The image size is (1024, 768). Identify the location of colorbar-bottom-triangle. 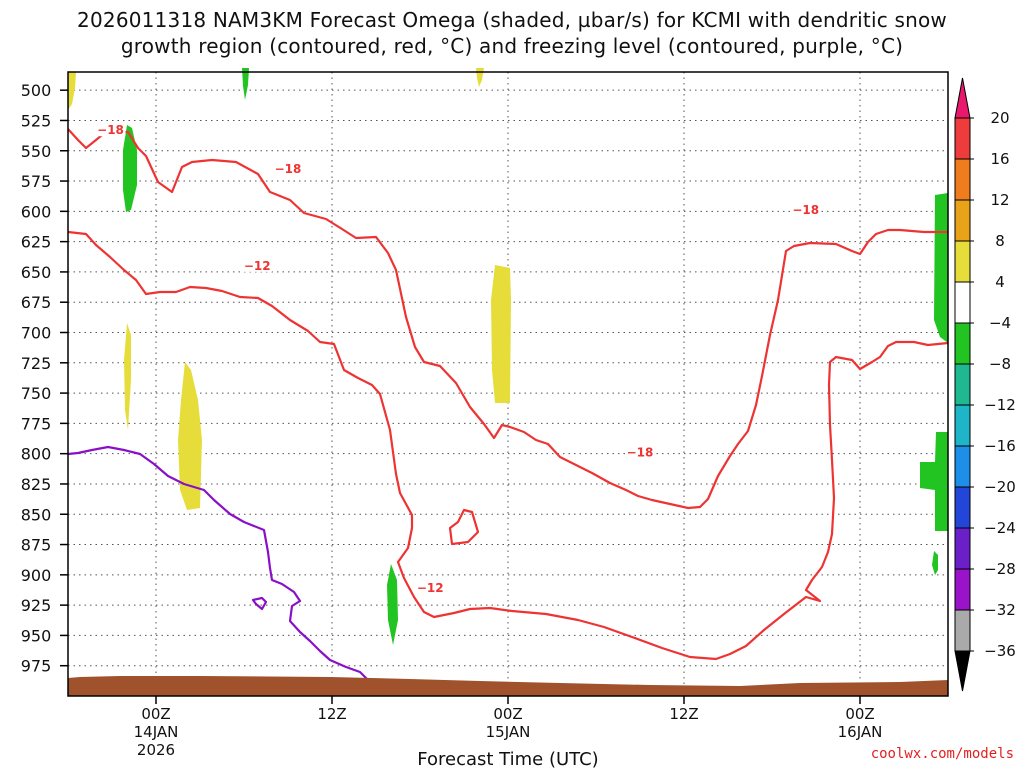
(962, 671).